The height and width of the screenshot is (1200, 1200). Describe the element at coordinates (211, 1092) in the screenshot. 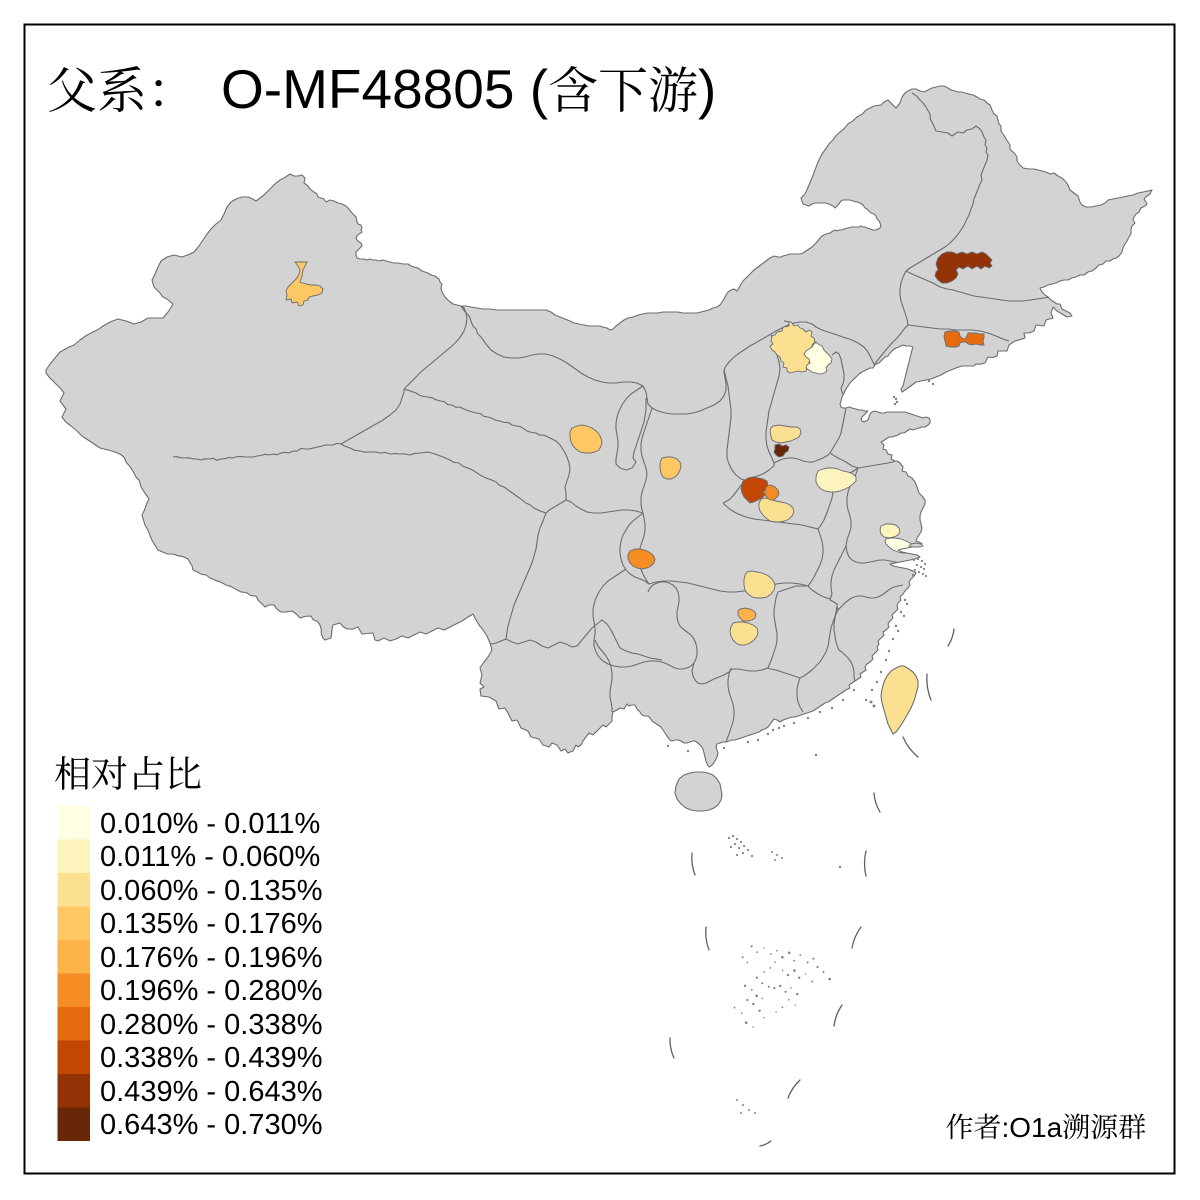

I see `svg-text: 0.439% - 0.643%` at that location.